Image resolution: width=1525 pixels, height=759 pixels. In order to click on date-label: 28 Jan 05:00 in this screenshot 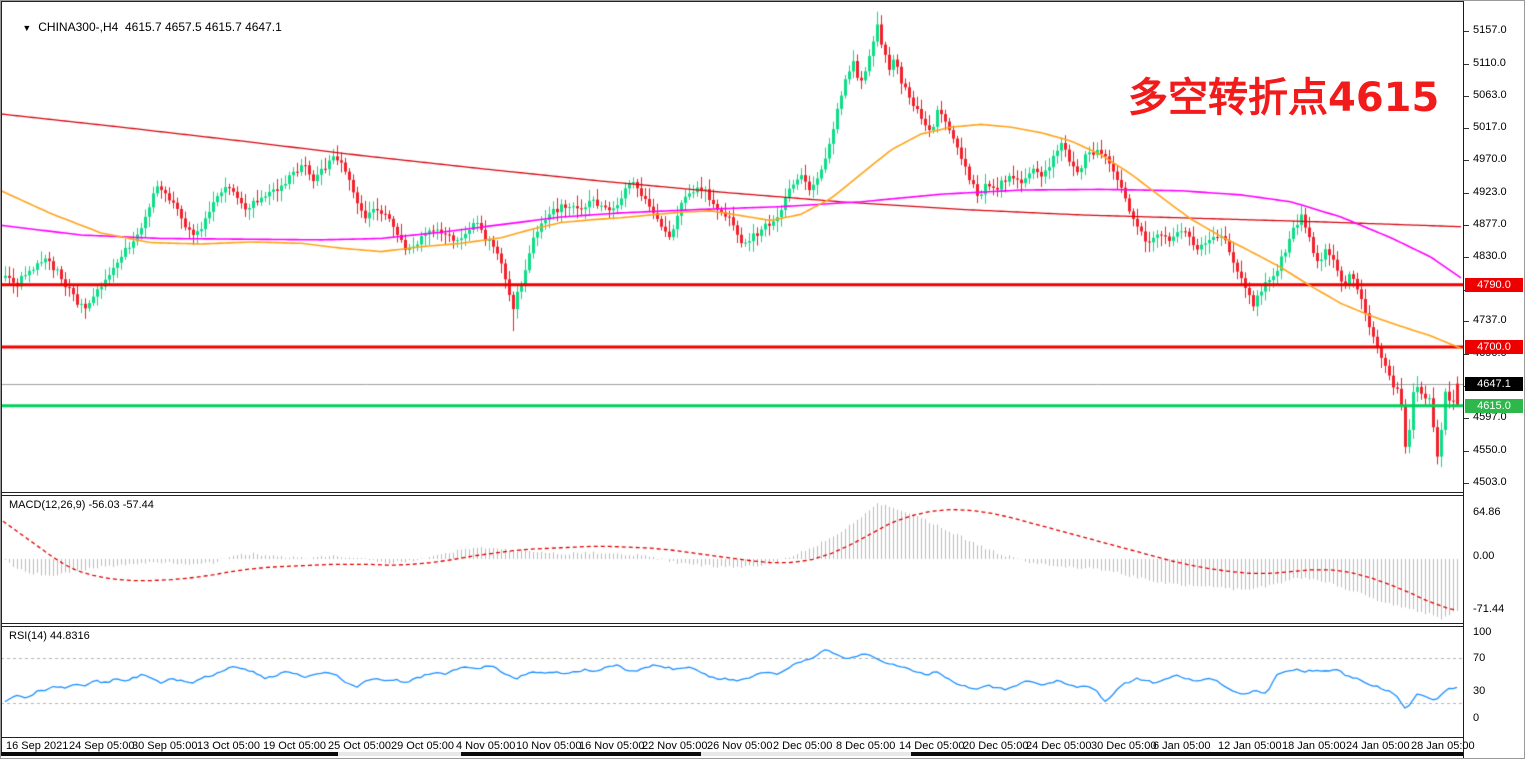, I will do `click(1443, 746)`.